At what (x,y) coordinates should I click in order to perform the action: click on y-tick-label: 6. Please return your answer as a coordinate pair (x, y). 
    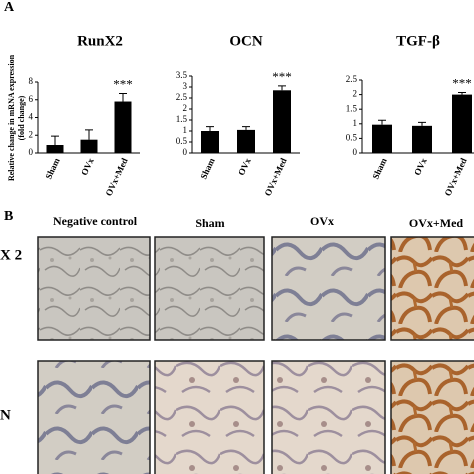
    Looking at the image, I should click on (31, 99).